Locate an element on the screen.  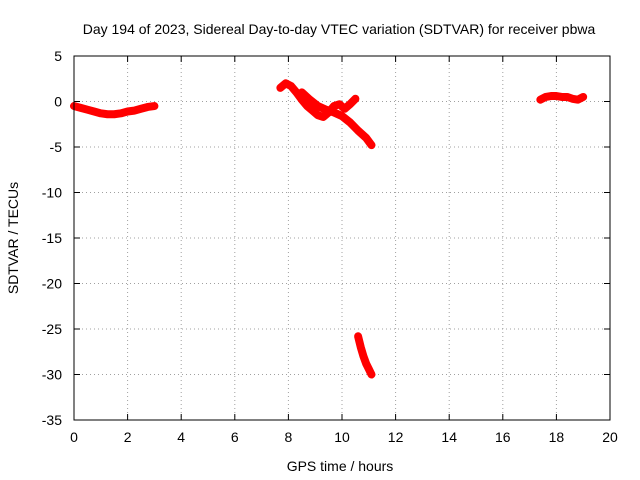
y-tick-label: -15 is located at coordinates (52, 238).